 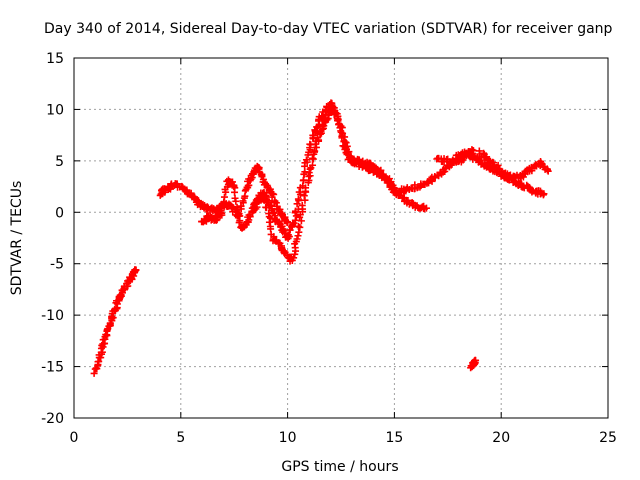 What do you see at coordinates (52, 419) in the screenshot?
I see `y-tick-label: -20` at bounding box center [52, 419].